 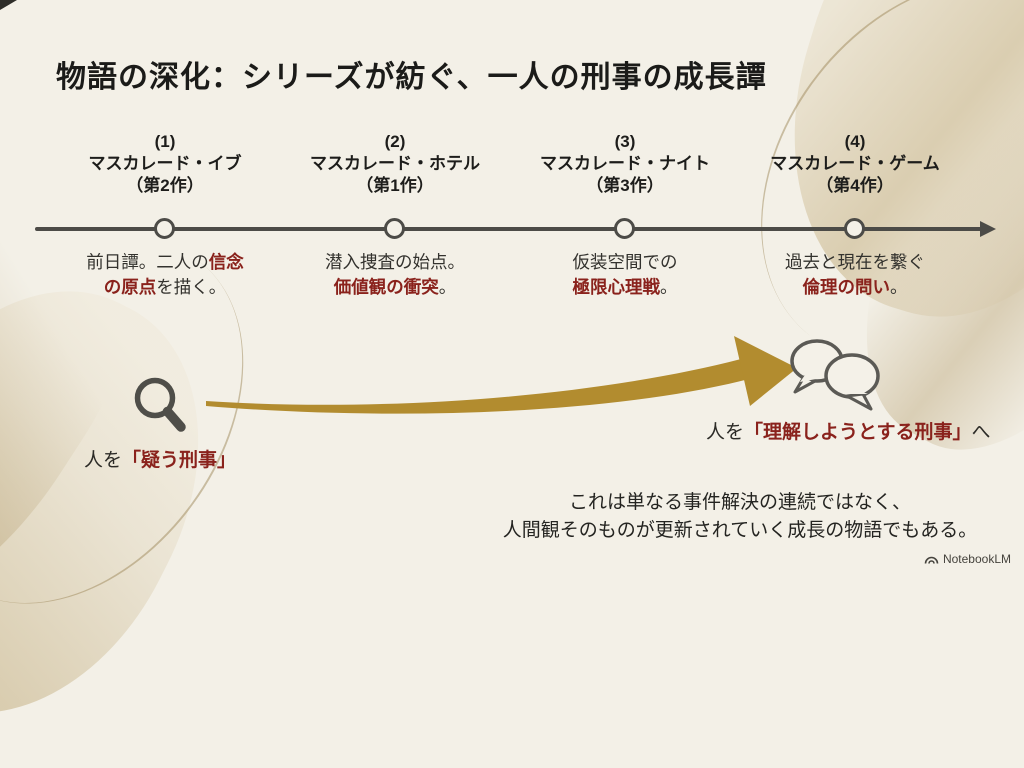 I want to click on desc-text: を描く。, so click(x=191, y=287).